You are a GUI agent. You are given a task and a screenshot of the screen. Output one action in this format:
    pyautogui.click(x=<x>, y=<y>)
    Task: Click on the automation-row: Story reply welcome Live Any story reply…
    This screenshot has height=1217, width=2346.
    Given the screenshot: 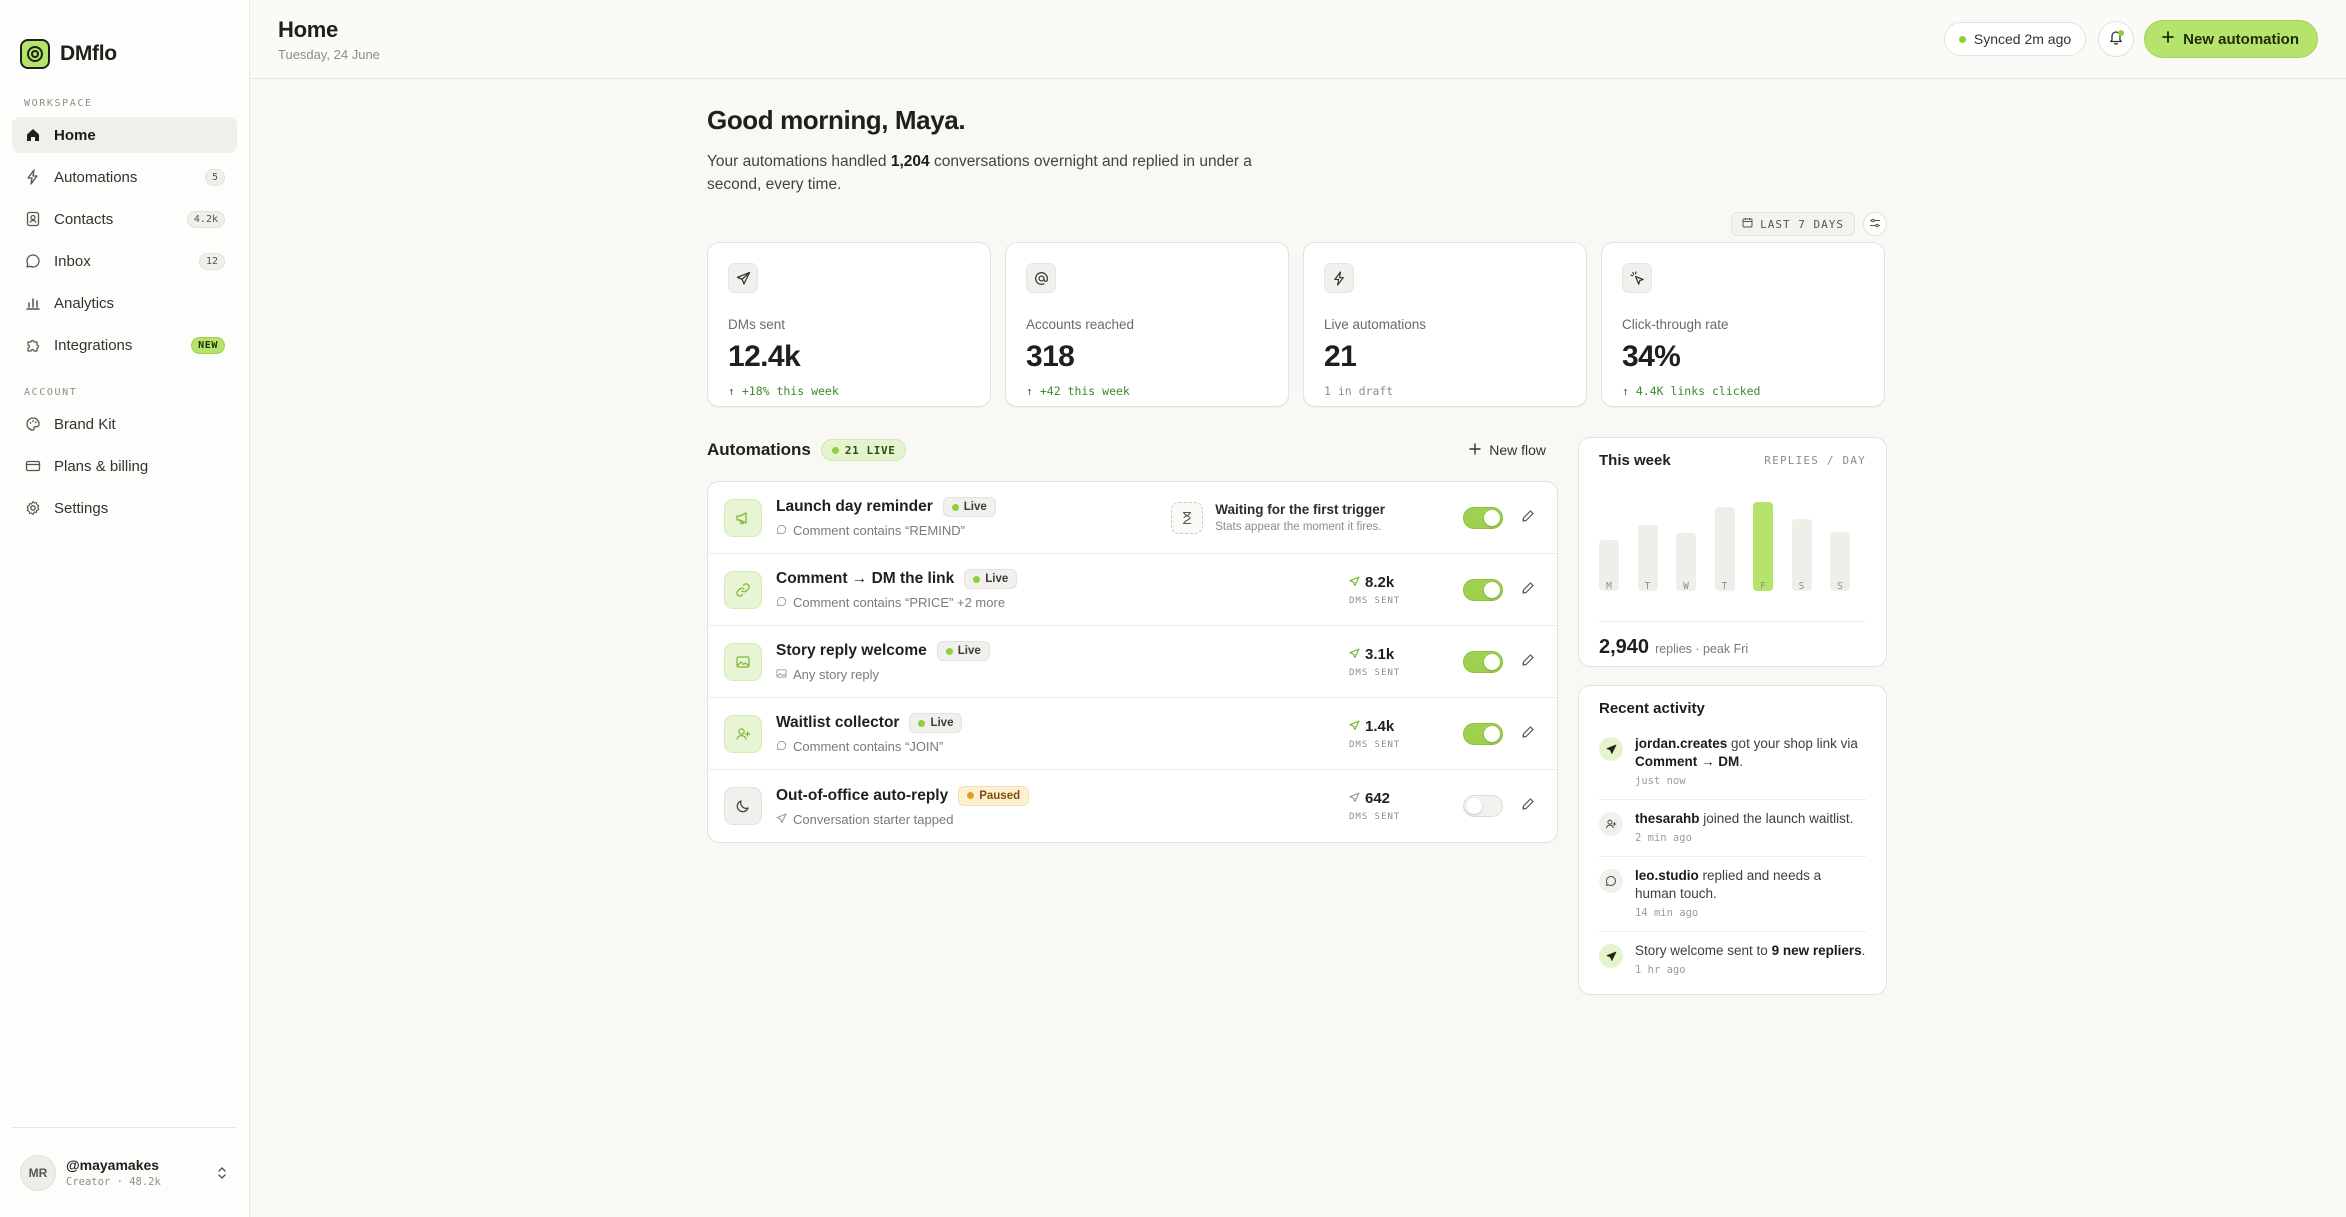 What is the action you would take?
    pyautogui.click(x=1132, y=662)
    